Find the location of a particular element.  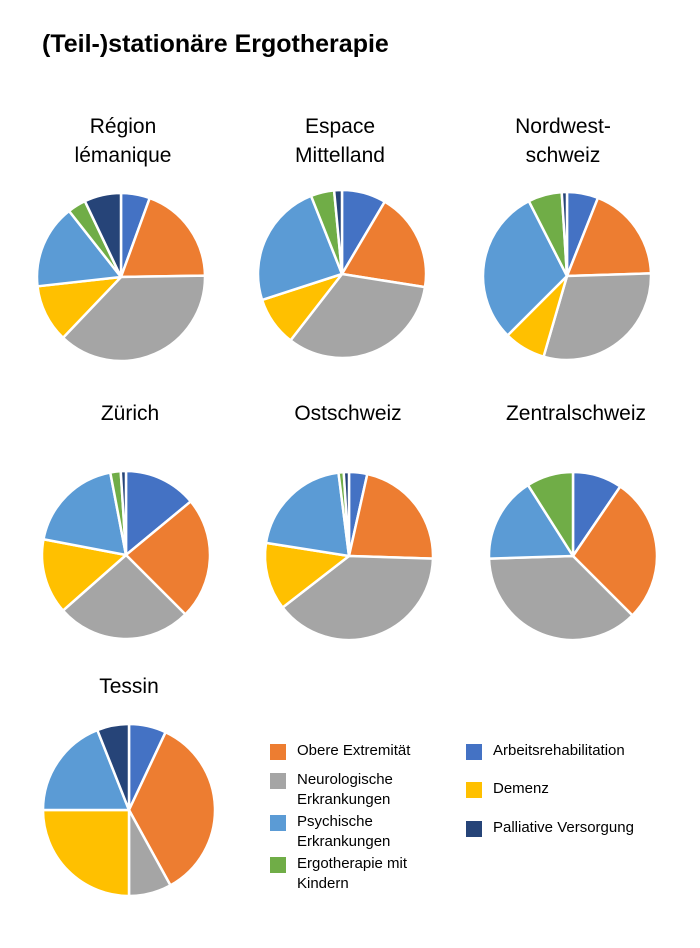

pie-title-line: Région is located at coordinates (123, 126).